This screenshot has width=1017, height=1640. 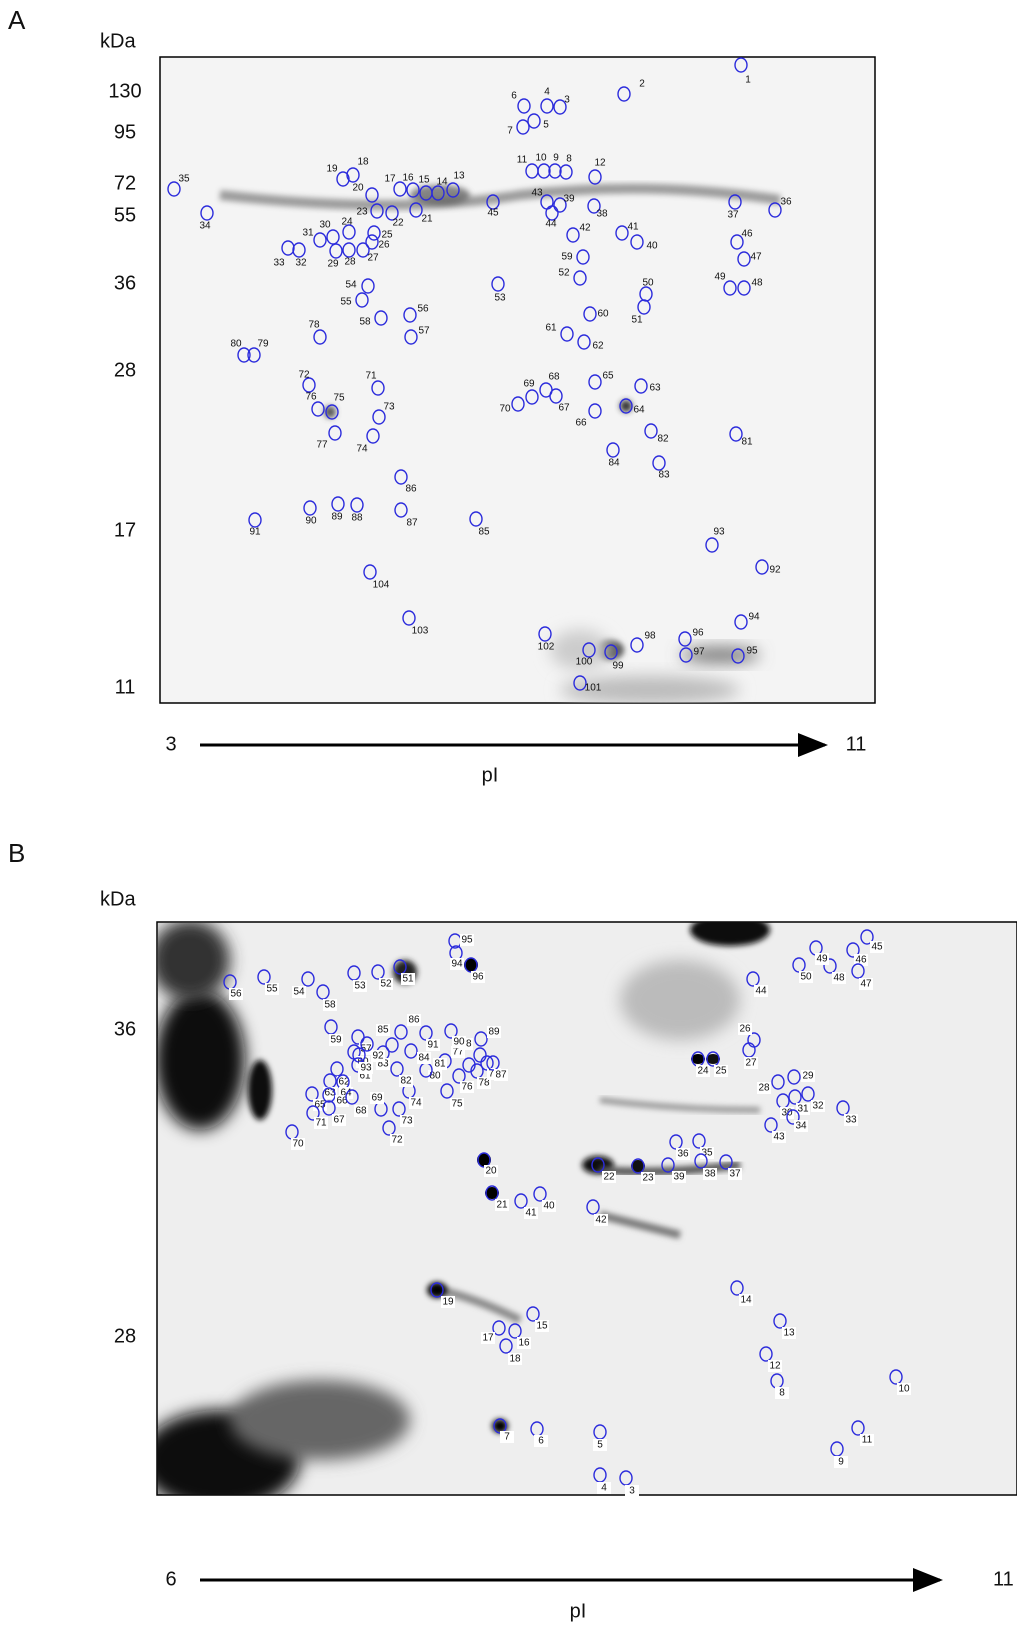 What do you see at coordinates (336, 1040) in the screenshot?
I see `spot-label: 59` at bounding box center [336, 1040].